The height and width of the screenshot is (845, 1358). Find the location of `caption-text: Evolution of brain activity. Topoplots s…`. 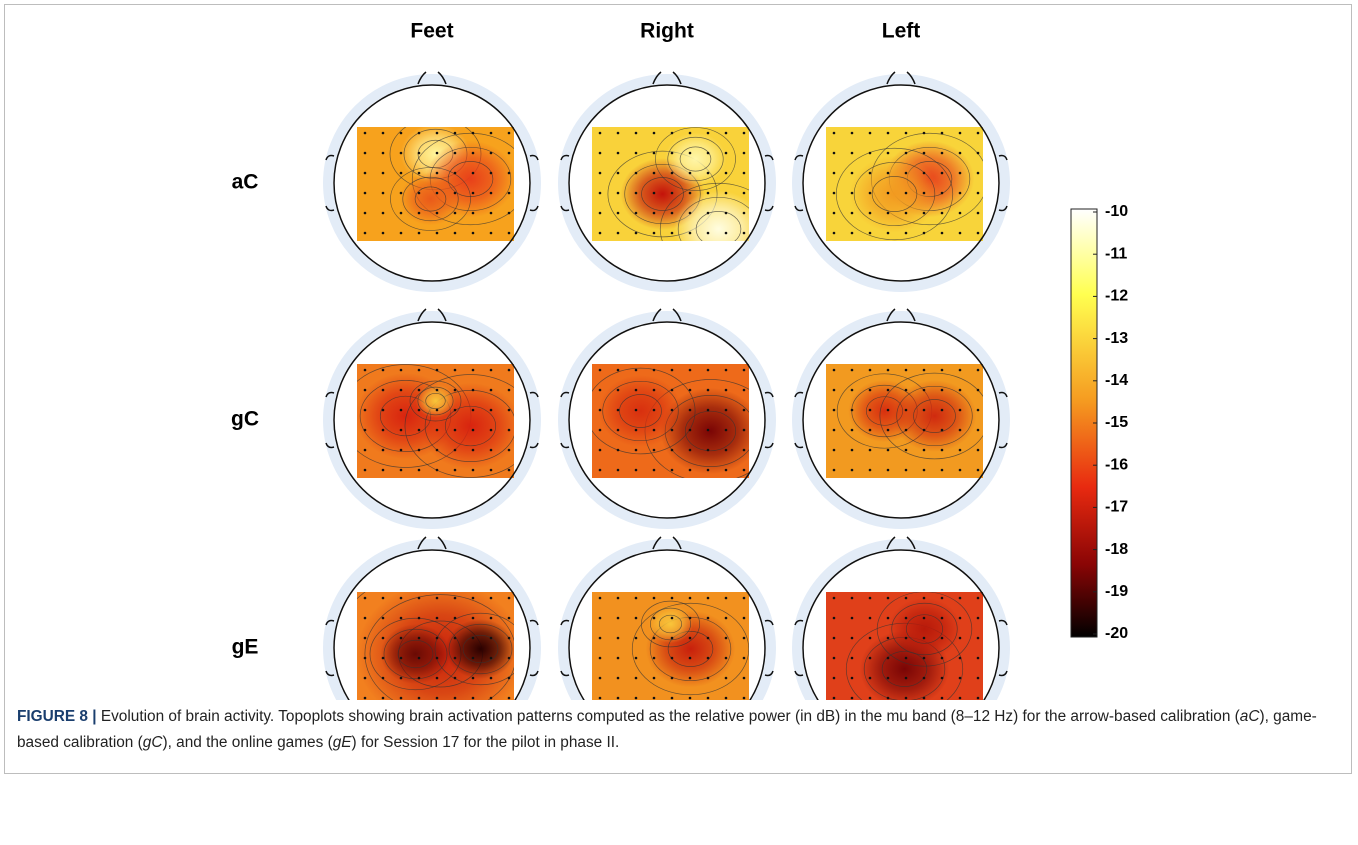

caption-text: Evolution of brain activity. Topoplots s… is located at coordinates (668, 716).